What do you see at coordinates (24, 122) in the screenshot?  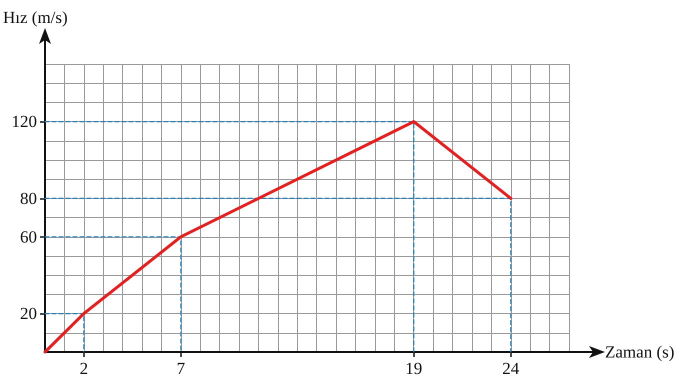 I see `y-tick-label: 120` at bounding box center [24, 122].